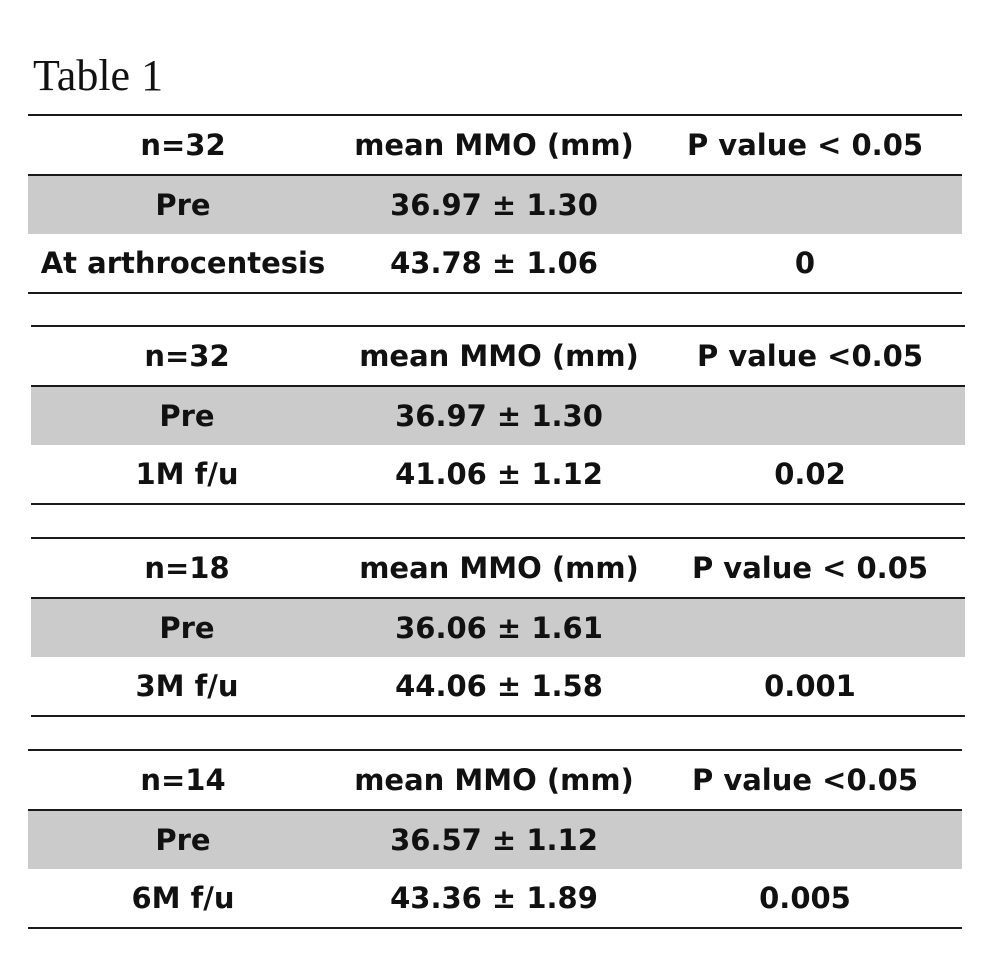 Image resolution: width=997 pixels, height=963 pixels. What do you see at coordinates (810, 686) in the screenshot?
I see `row-p-value: 0.001` at bounding box center [810, 686].